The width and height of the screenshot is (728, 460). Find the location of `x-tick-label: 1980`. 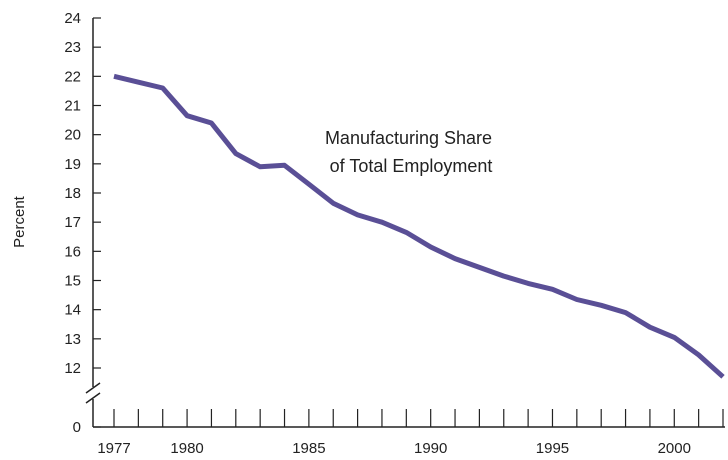

x-tick-label: 1980 is located at coordinates (186, 448).